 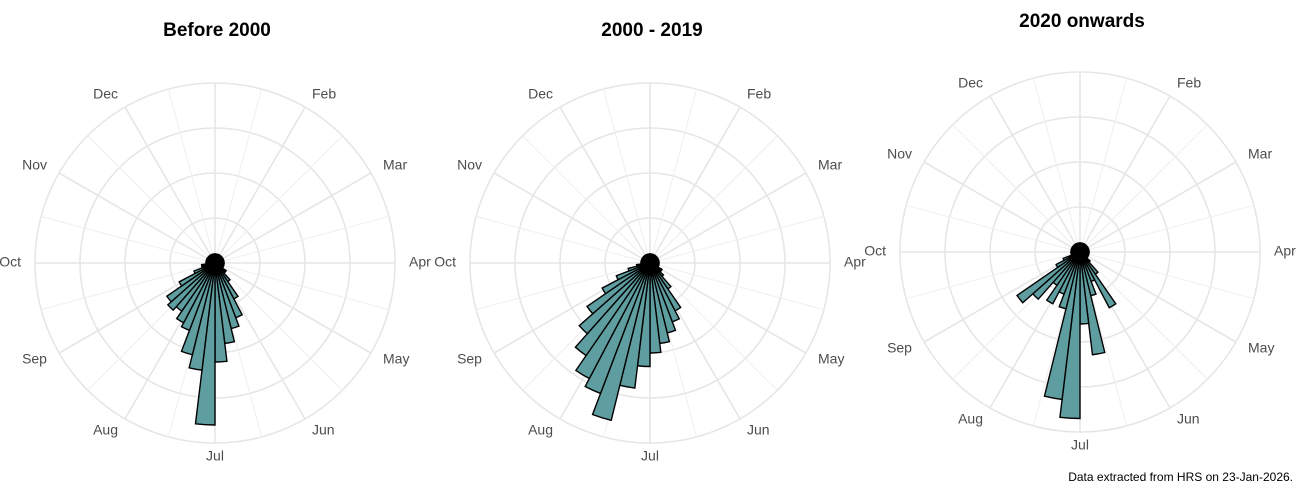 I want to click on caption: Data extracted from HRS on 23-Jan-2026., so click(x=1180, y=477).